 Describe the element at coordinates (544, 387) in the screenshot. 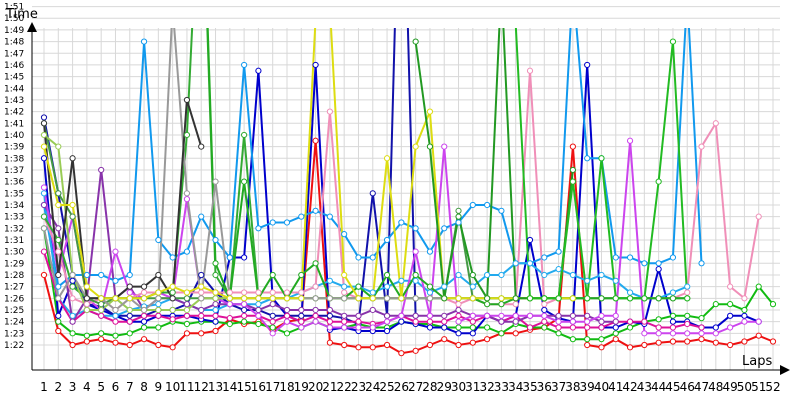

I see `x-tick-label: 36` at that location.